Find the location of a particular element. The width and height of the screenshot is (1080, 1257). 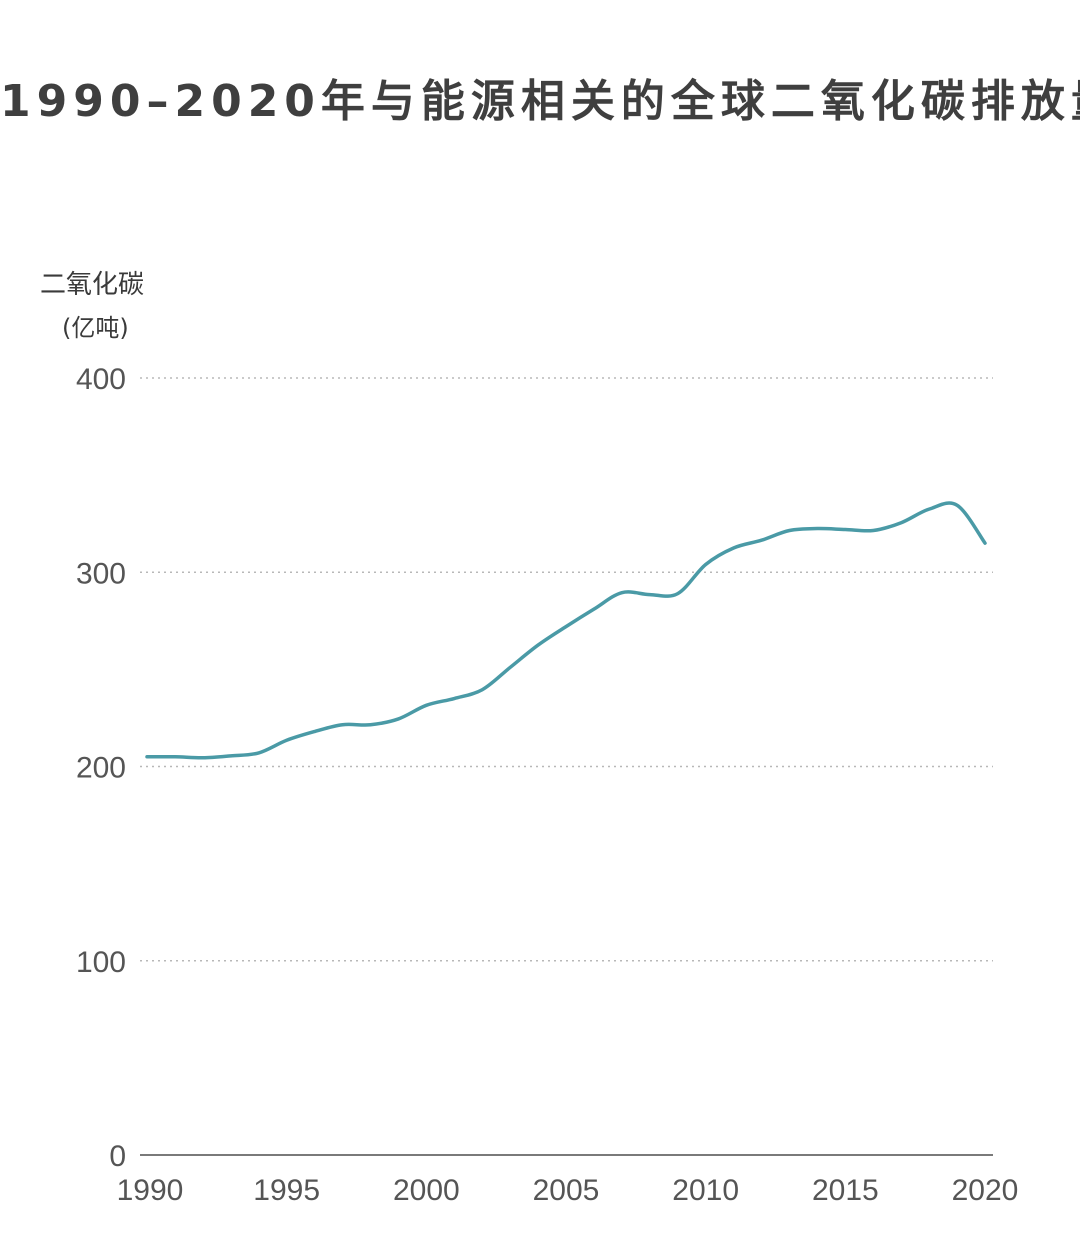

x-tick-label: 2020 is located at coordinates (985, 1190).